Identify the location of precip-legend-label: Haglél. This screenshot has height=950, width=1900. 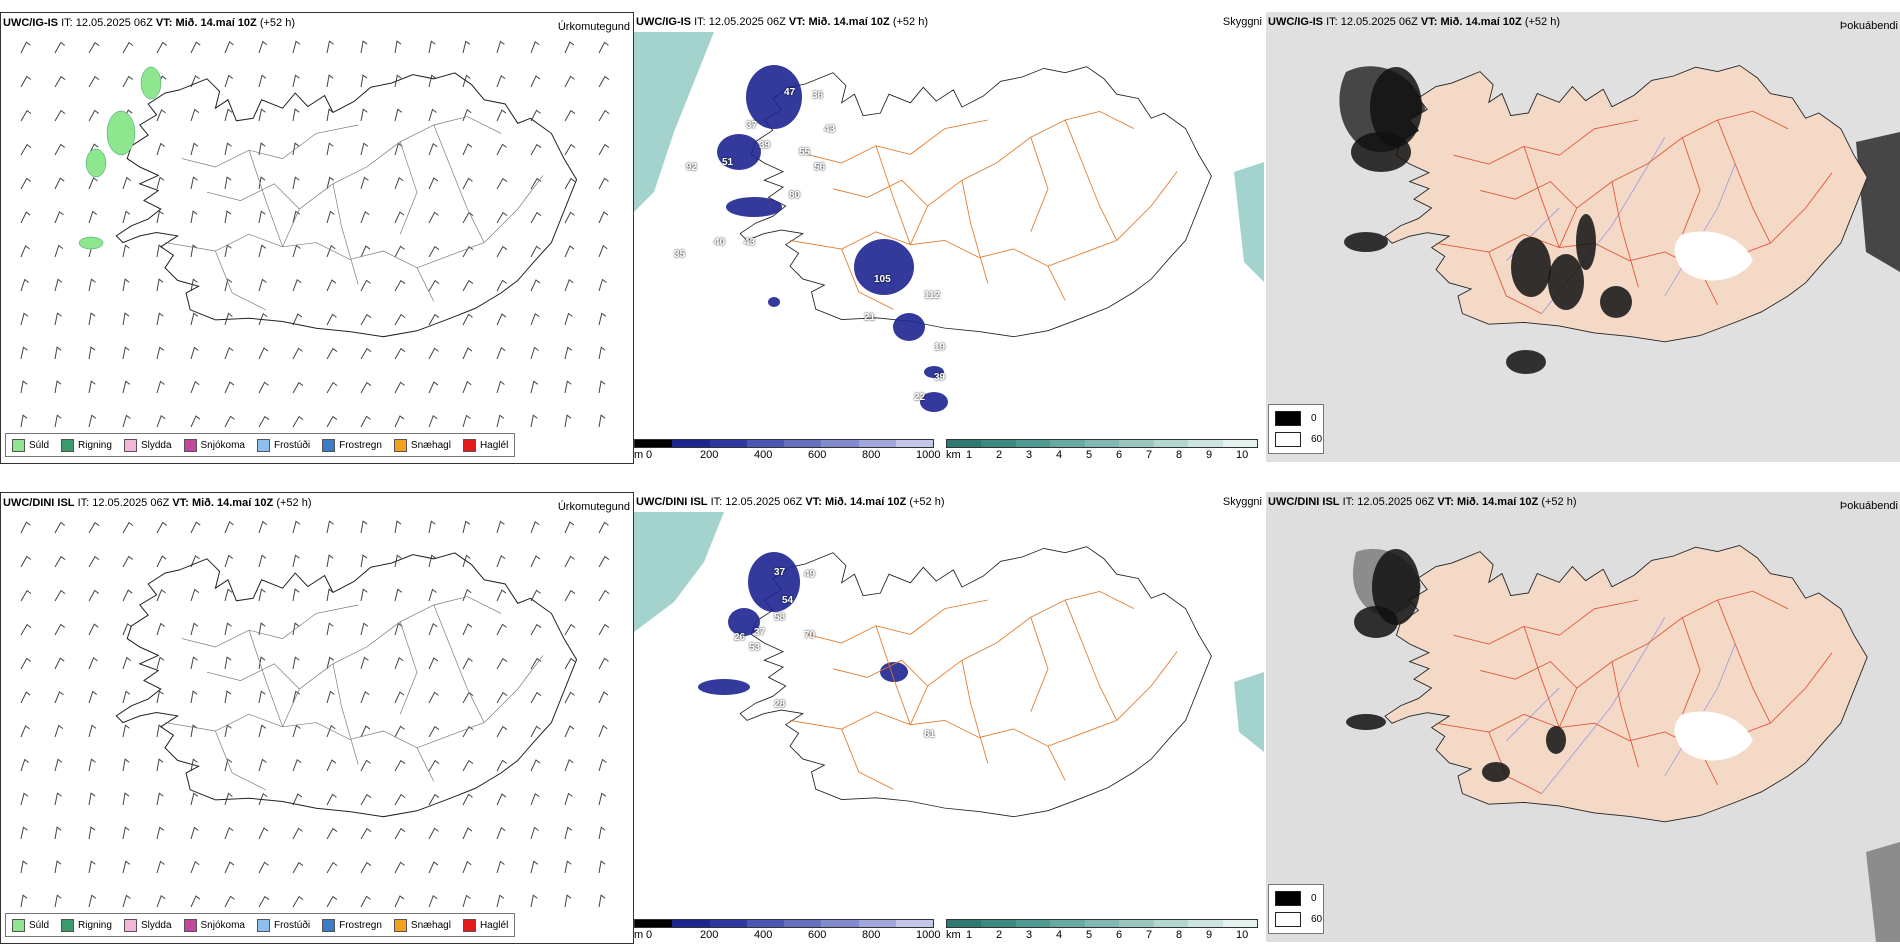
(494, 445).